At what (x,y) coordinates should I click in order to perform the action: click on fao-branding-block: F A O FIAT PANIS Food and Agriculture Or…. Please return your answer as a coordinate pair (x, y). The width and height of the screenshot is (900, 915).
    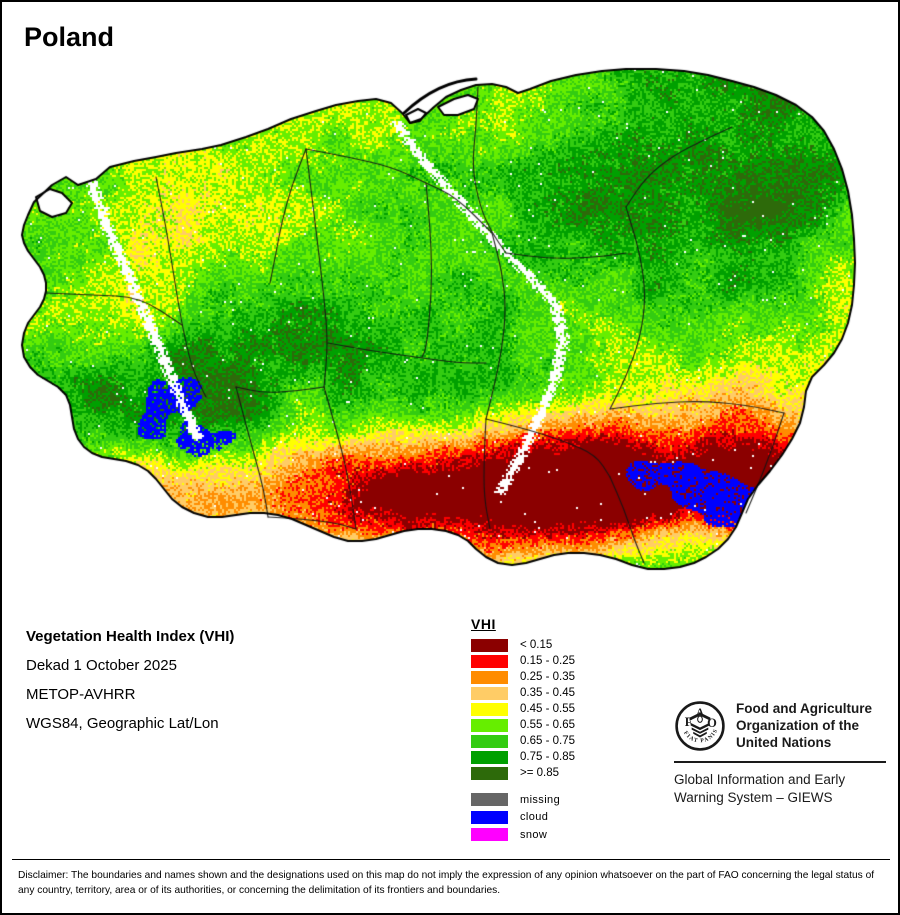
    Looking at the image, I should click on (781, 753).